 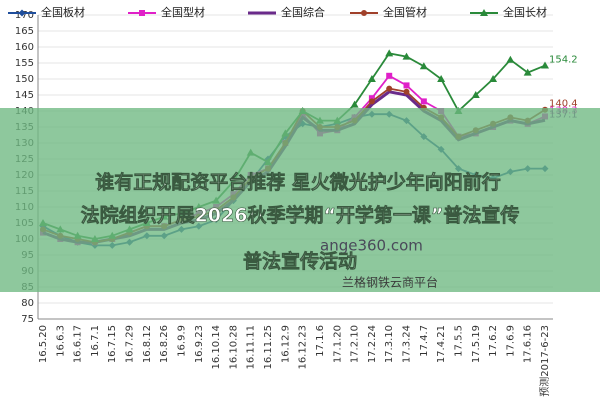 I want to click on headline: 谁有正规配资平台推荐 星火微光护少年向阳前行, so click(x=298, y=182).